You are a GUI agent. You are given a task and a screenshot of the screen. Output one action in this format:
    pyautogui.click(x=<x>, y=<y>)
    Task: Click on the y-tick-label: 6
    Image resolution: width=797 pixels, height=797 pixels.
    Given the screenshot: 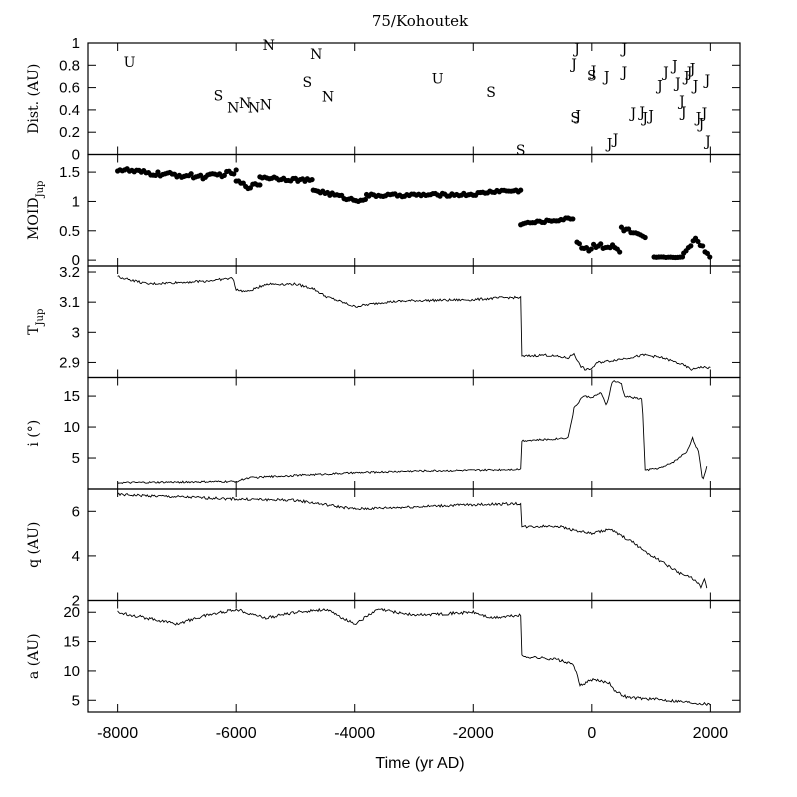 What is the action you would take?
    pyautogui.click(x=76, y=511)
    